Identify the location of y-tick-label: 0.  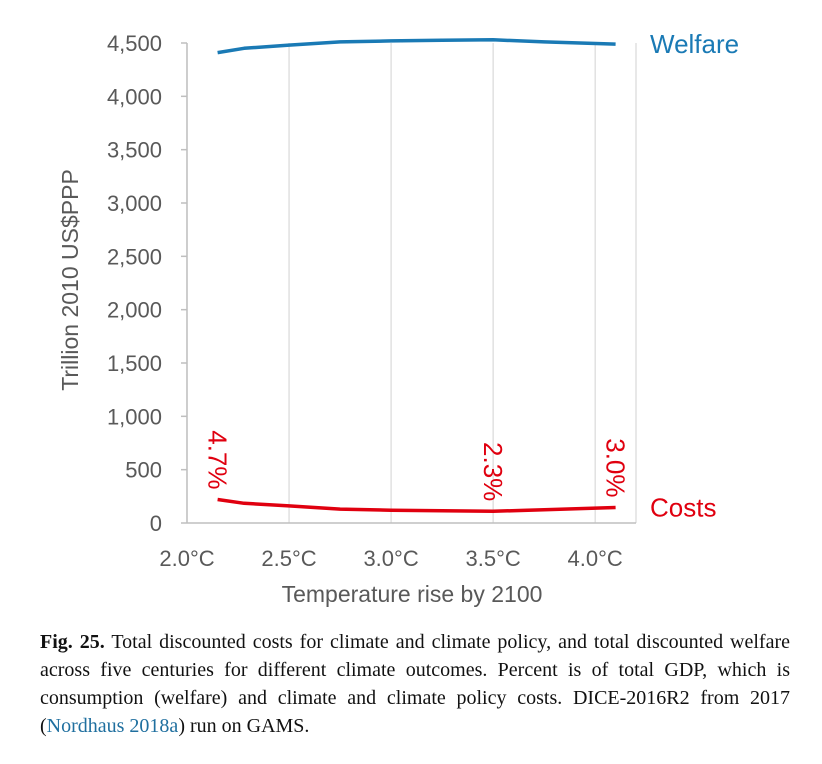
(156, 523).